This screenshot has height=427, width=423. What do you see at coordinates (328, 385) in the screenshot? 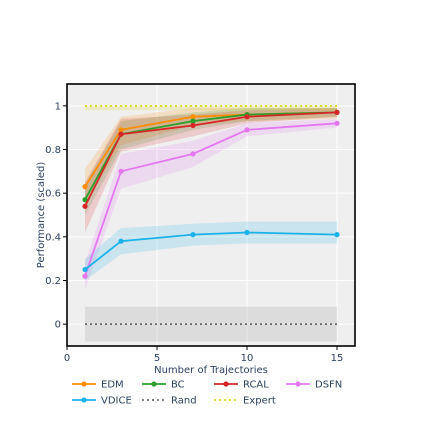
I see `legend-label: DSFN` at bounding box center [328, 385].